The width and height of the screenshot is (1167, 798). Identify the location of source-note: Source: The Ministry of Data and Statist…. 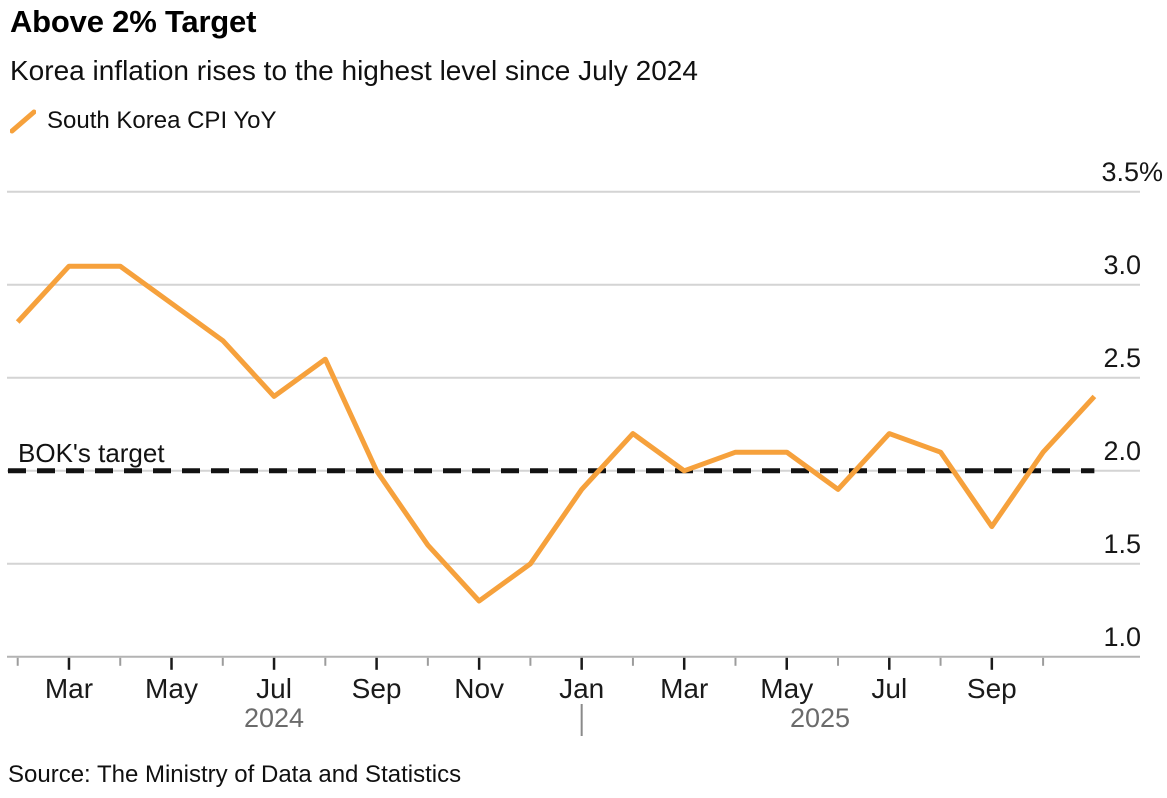
(235, 774).